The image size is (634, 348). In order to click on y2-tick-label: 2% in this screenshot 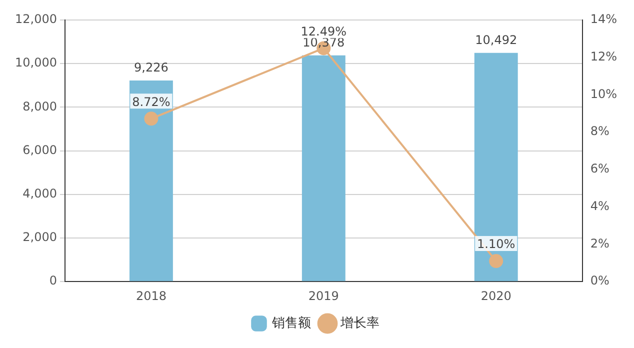, I will do `click(600, 243)`.